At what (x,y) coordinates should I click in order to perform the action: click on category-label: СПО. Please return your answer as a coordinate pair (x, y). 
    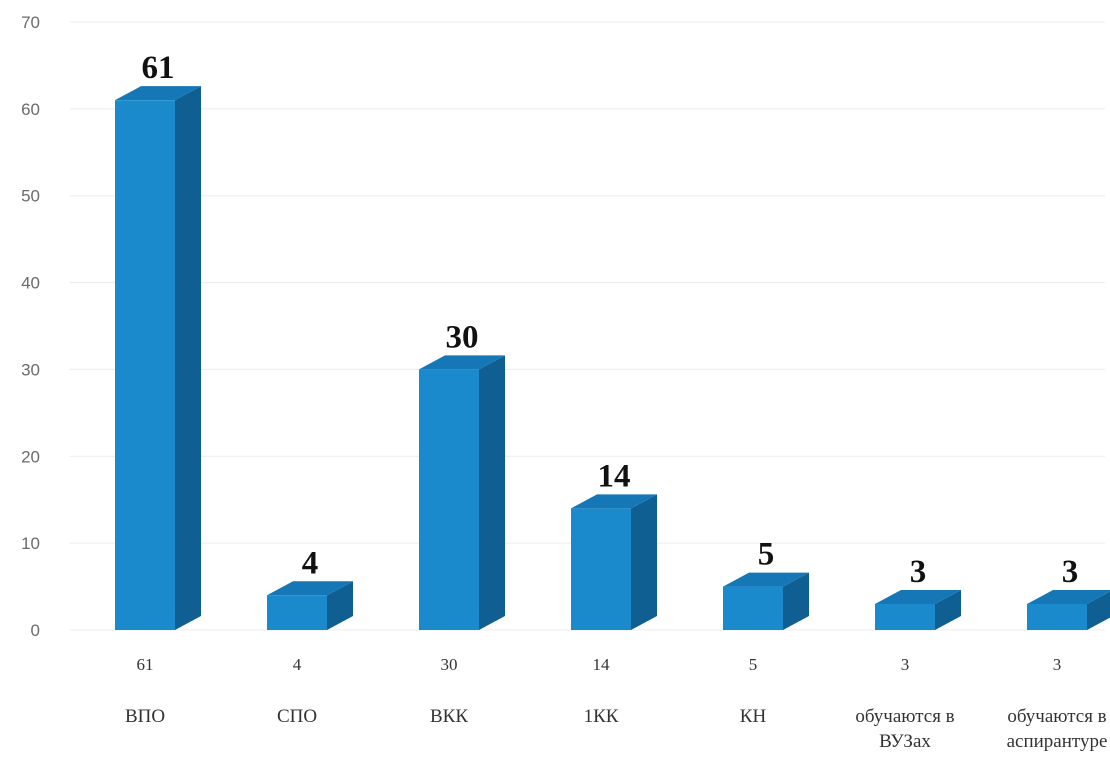
    Looking at the image, I should click on (297, 716).